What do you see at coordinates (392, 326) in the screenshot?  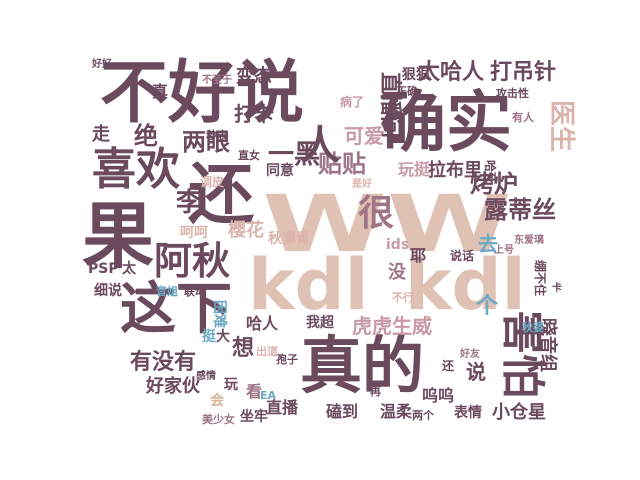 I see `word-huhushengwei: 虎虎生威` at bounding box center [392, 326].